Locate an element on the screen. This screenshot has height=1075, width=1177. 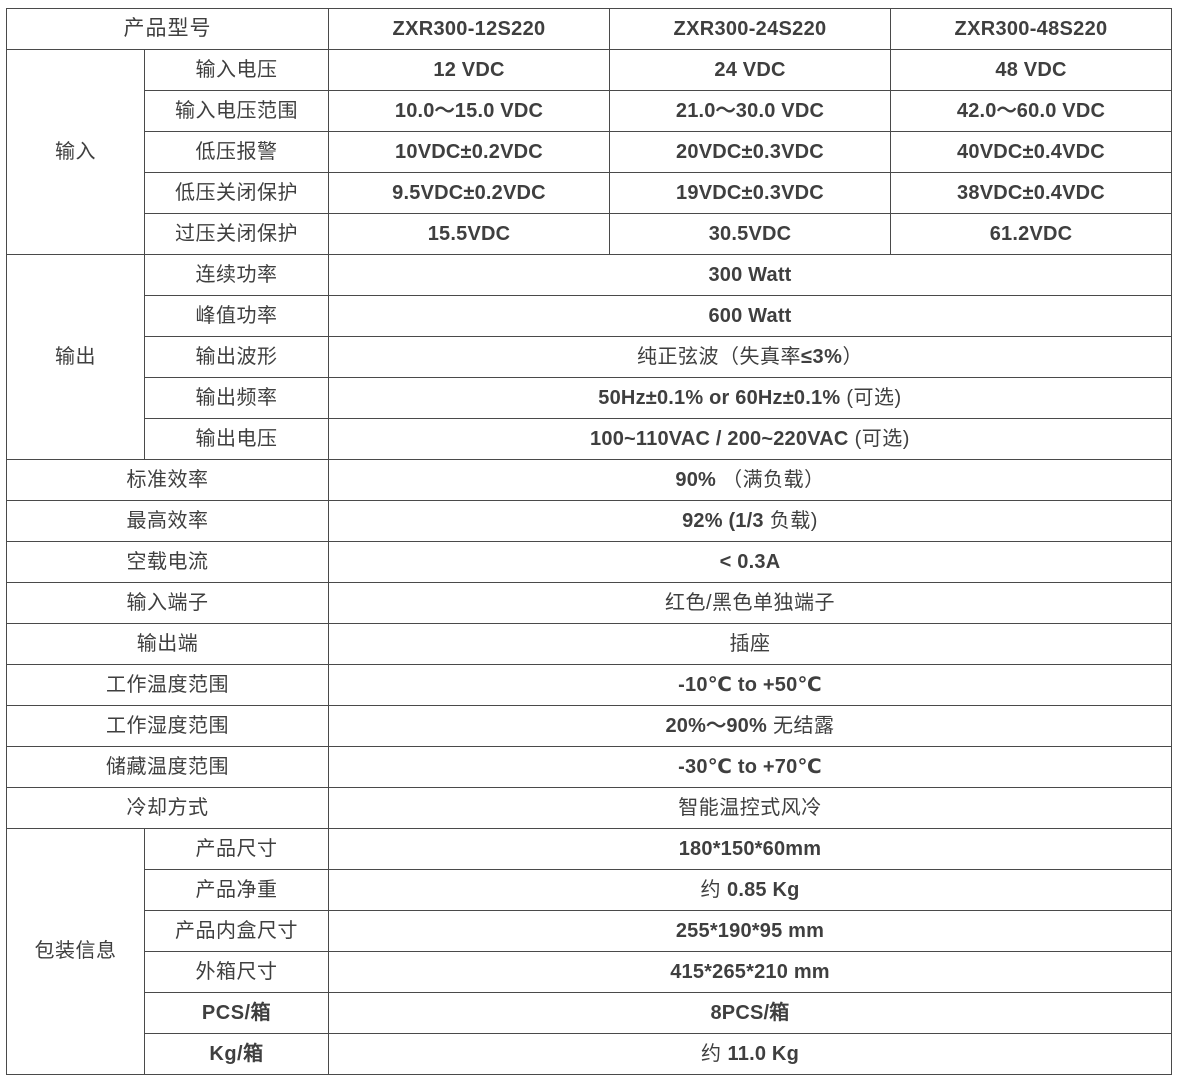
item-label-operating-temperature: 工作温度范围 is located at coordinates (167, 685).